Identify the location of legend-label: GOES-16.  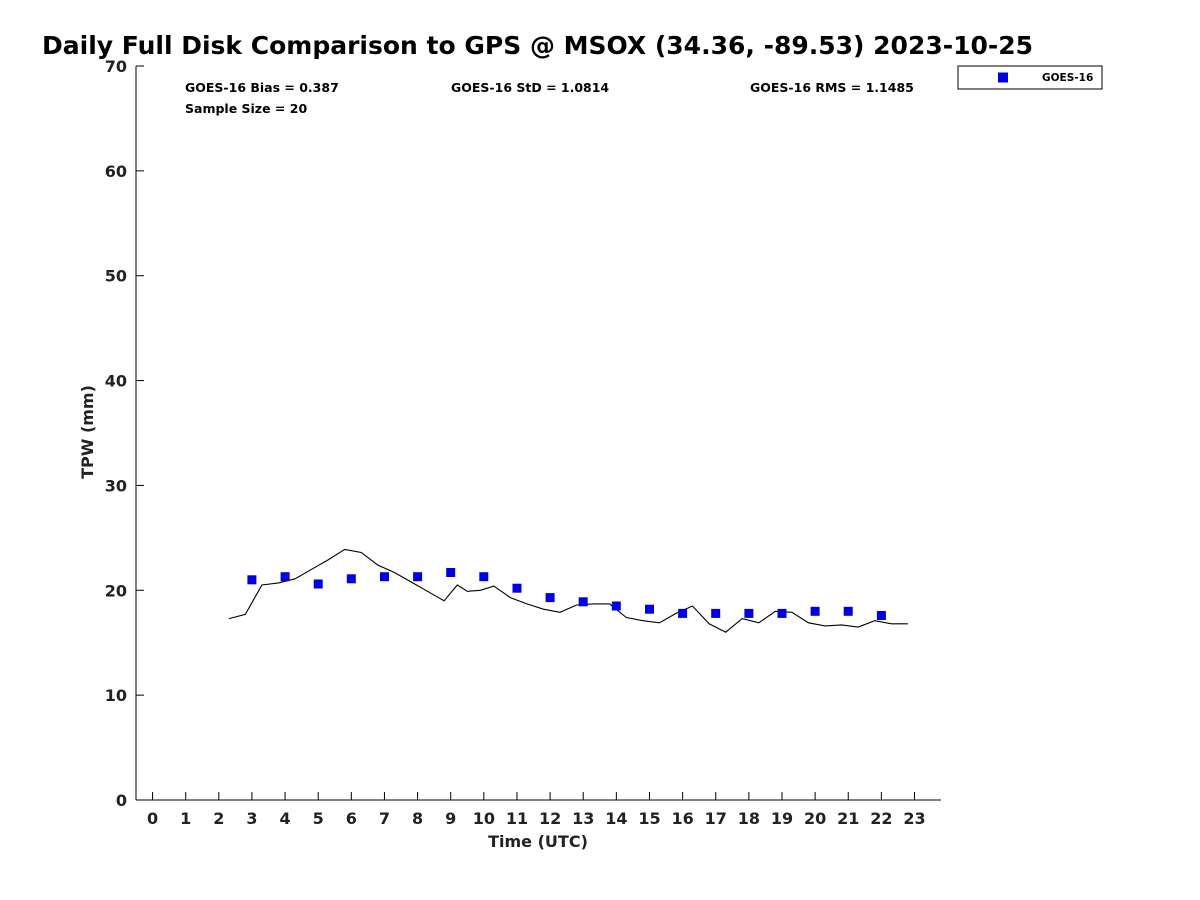
(1067, 78).